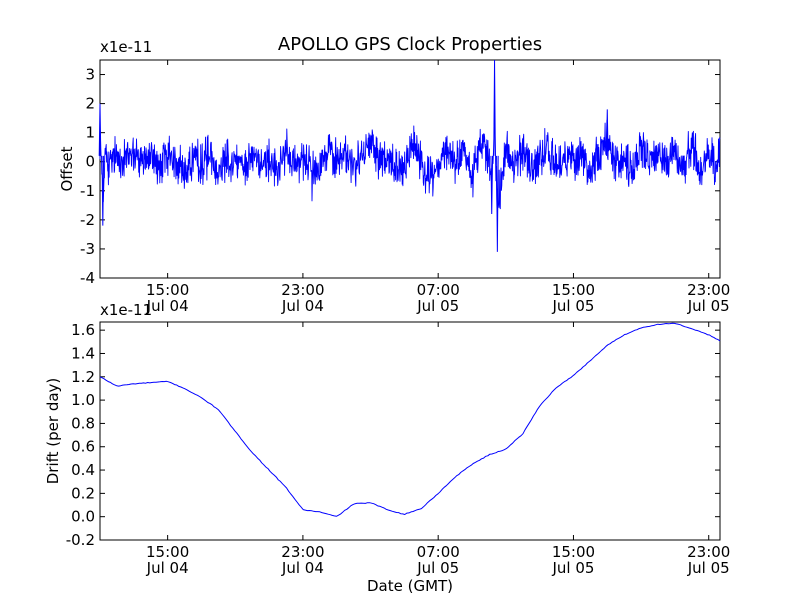 The image size is (800, 600). I want to click on drift-y-tick-label: 0.8, so click(83, 423).